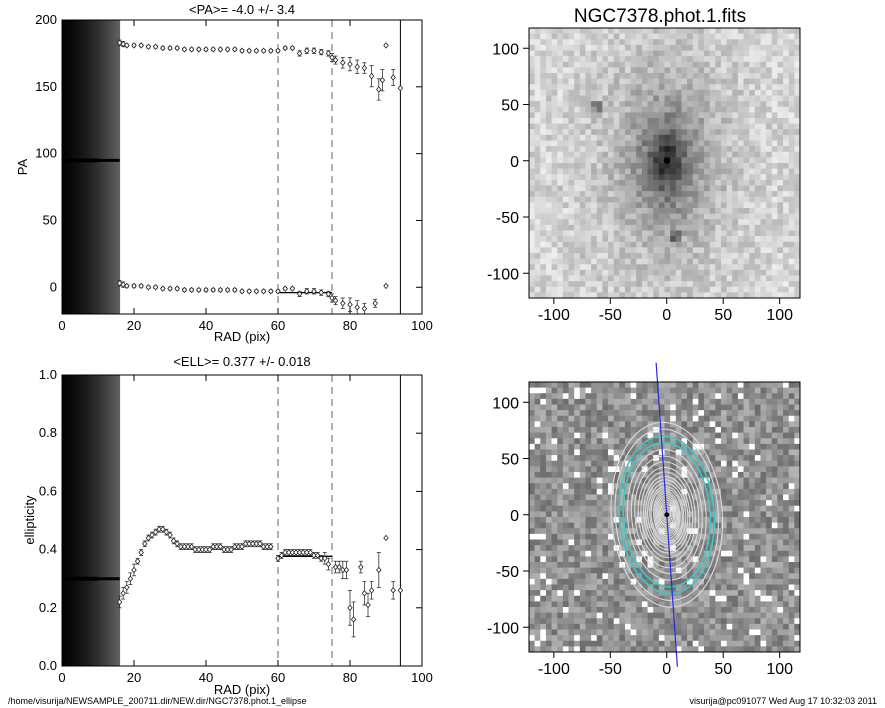 This screenshot has width=885, height=708. I want to click on ellipticity-x-label: RAD (pix), so click(242, 689).